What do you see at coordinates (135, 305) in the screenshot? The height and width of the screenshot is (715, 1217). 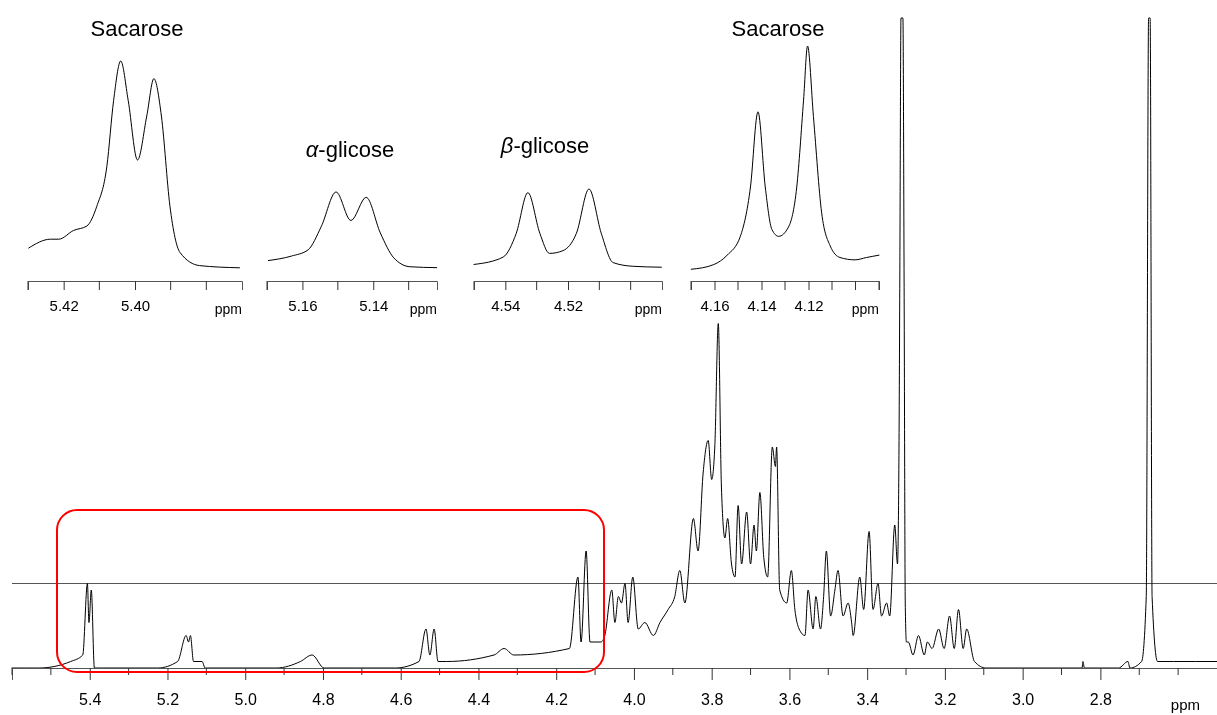 I see `x-tick-label: 5.40` at bounding box center [135, 305].